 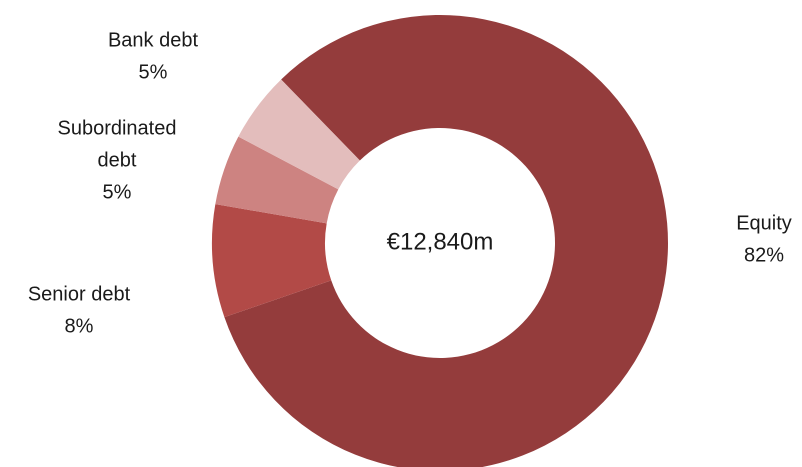 I want to click on slice-label-equity: Equity, so click(x=764, y=223).